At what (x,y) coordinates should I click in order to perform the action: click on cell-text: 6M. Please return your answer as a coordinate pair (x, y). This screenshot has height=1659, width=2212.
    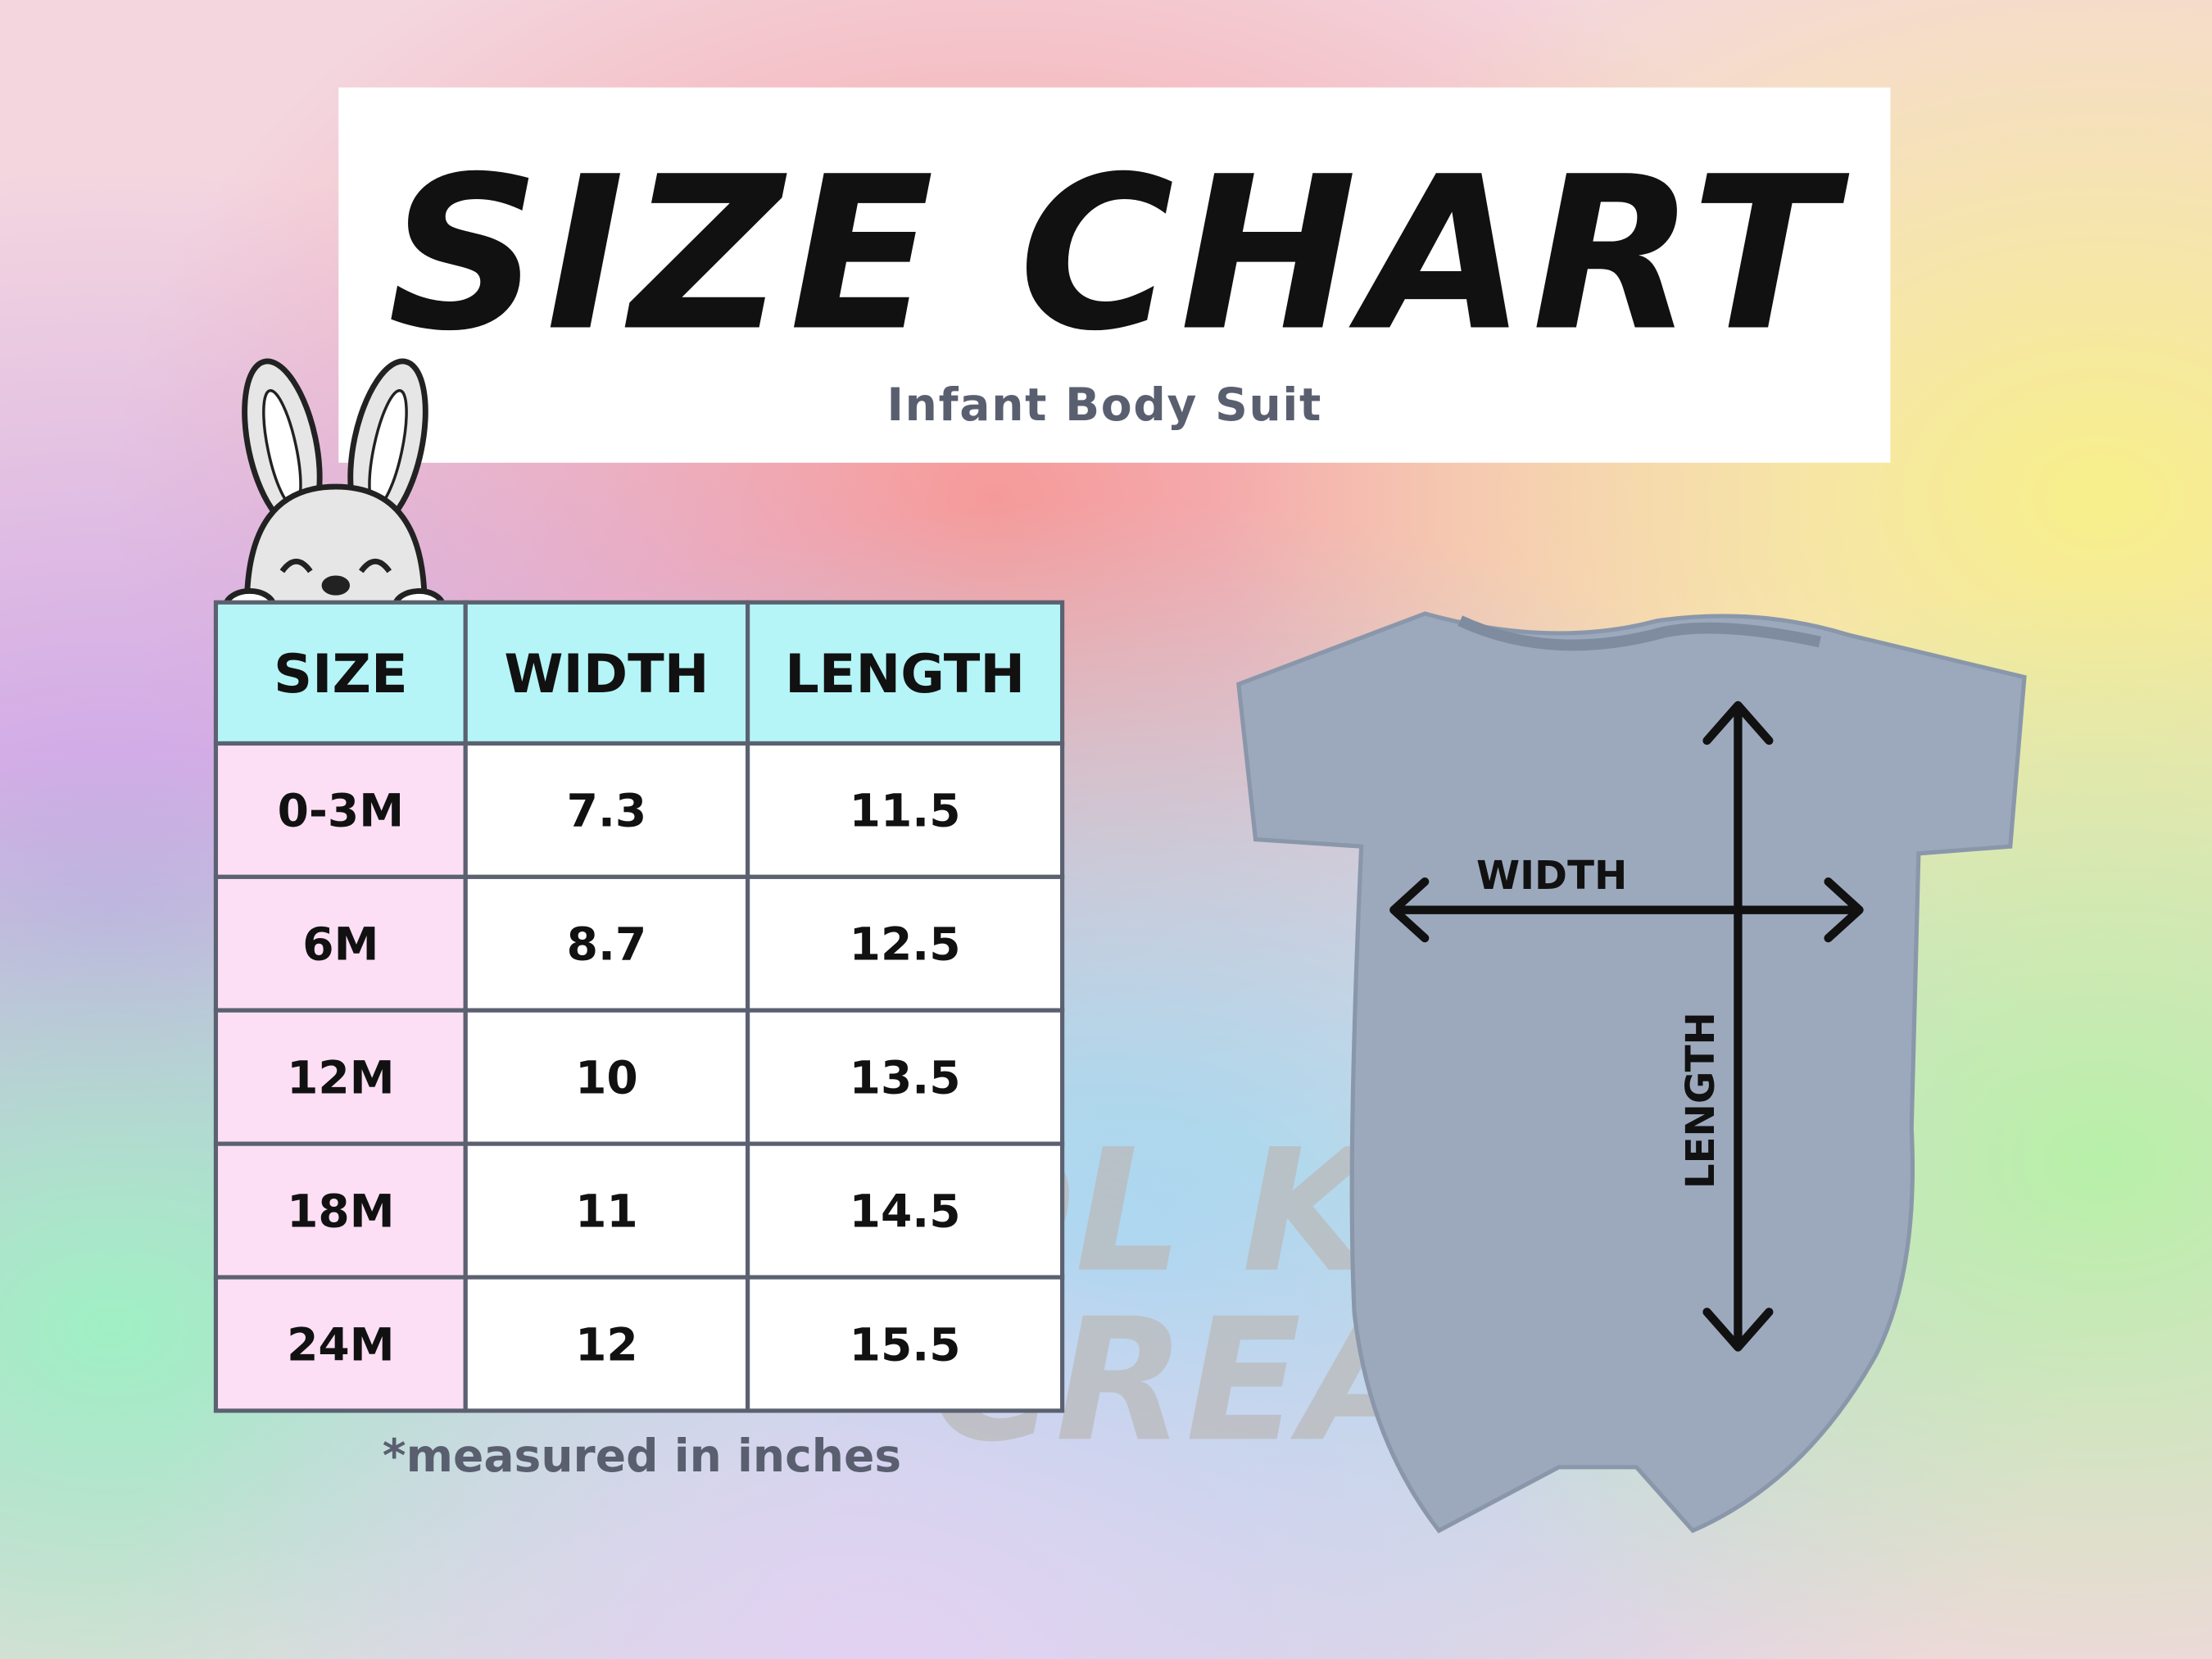
    Looking at the image, I should click on (340, 944).